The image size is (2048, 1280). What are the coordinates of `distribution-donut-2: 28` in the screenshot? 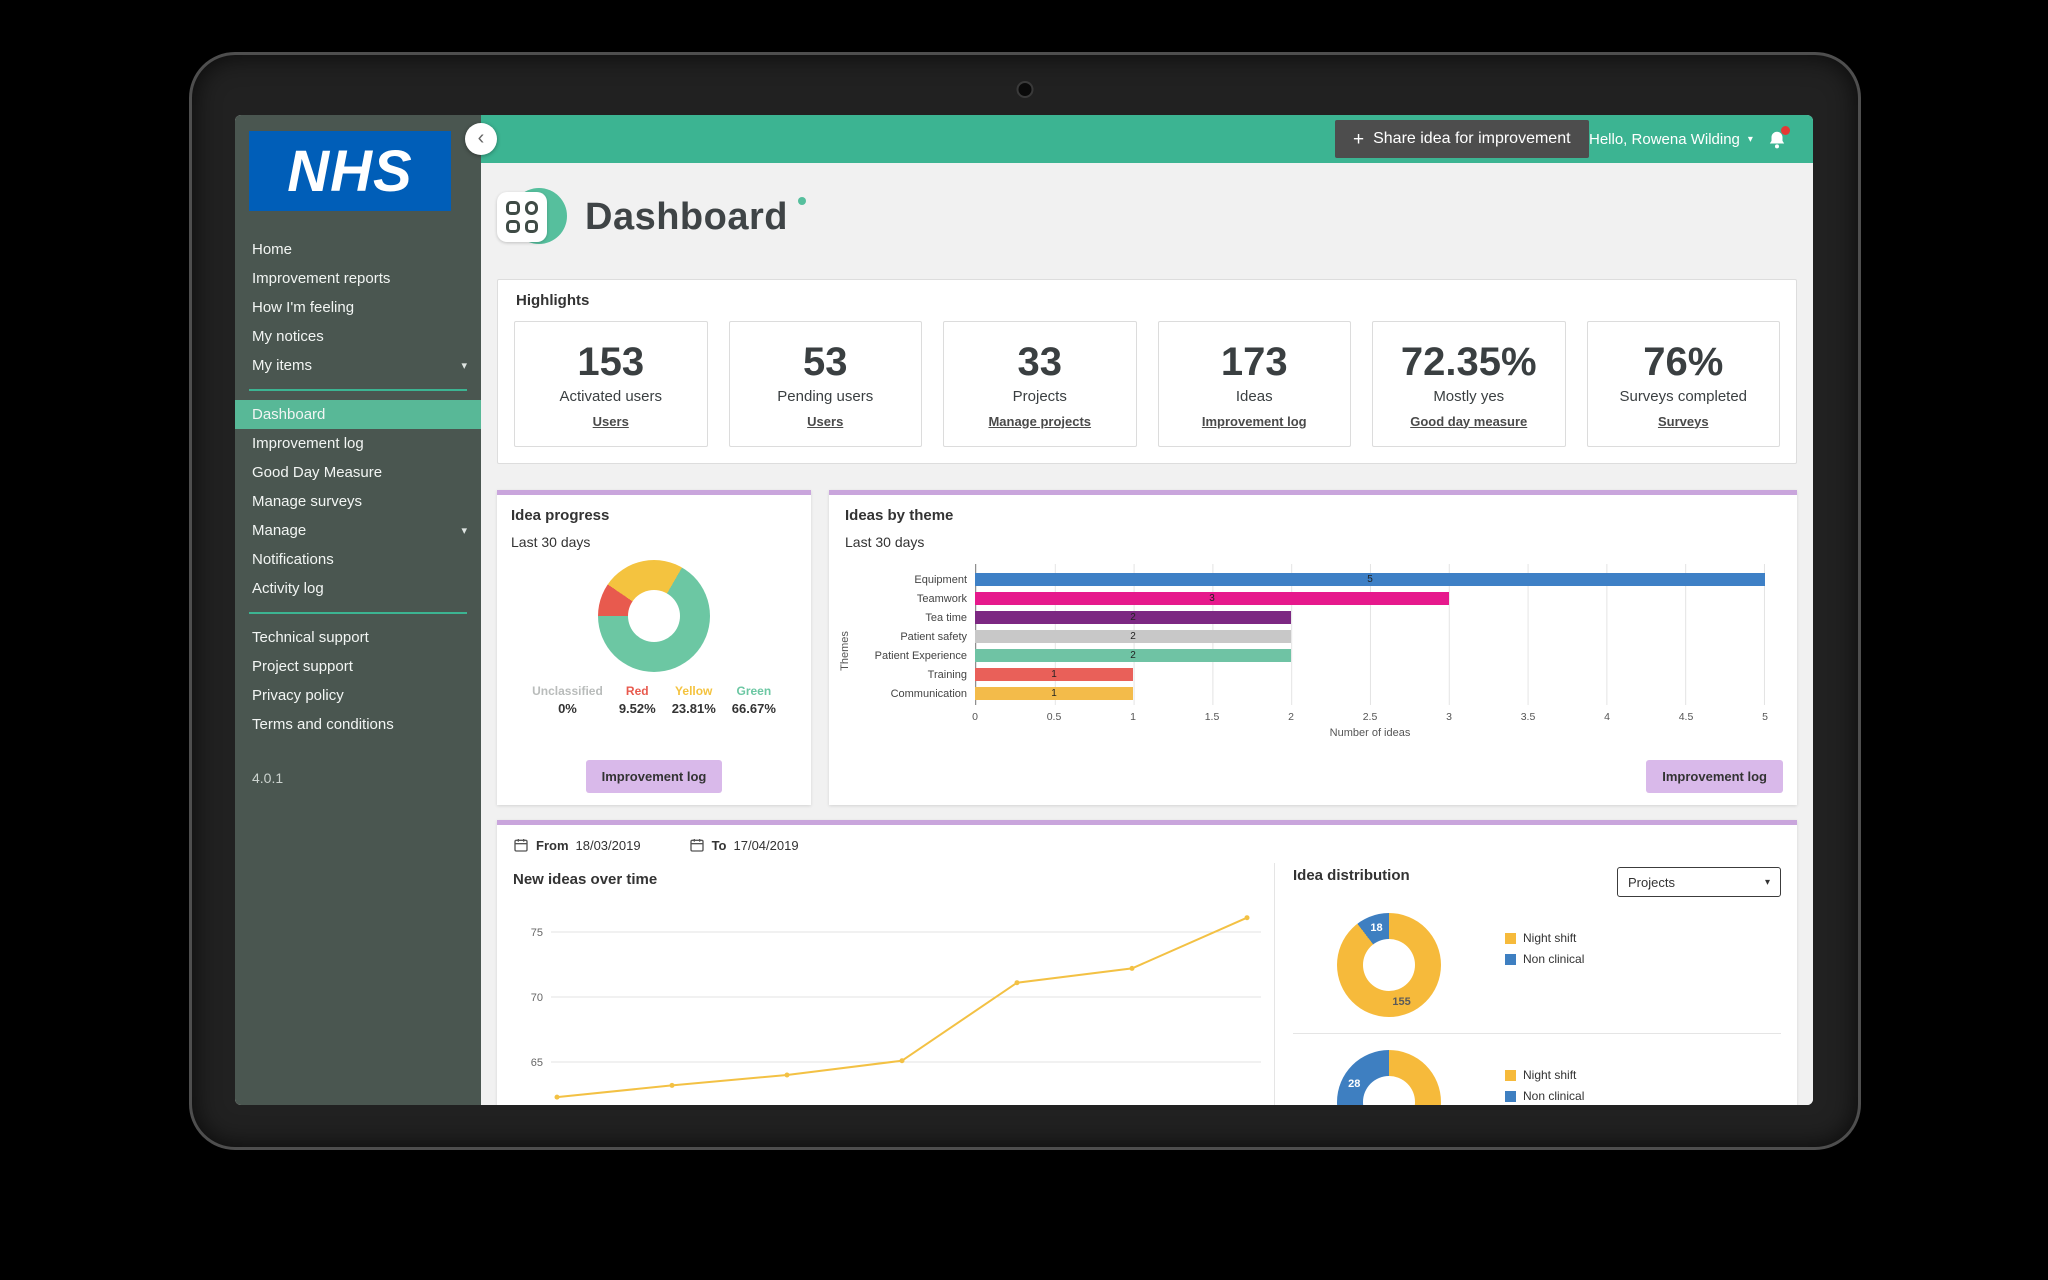 It's located at (1389, 1077).